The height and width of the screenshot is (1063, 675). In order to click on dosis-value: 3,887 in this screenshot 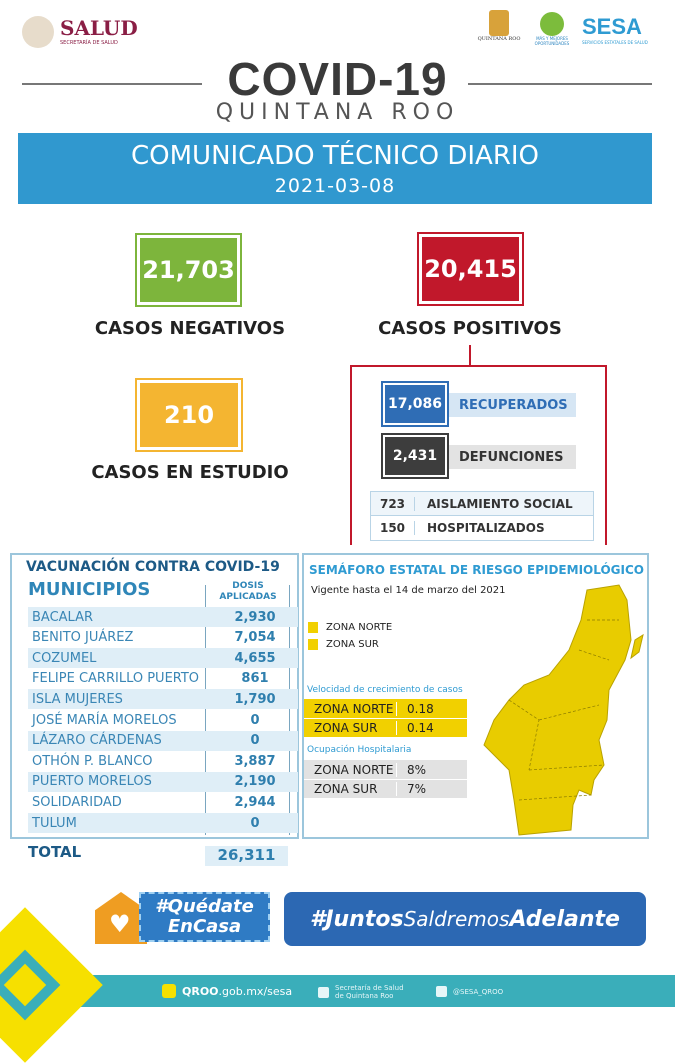, I will do `click(255, 761)`.